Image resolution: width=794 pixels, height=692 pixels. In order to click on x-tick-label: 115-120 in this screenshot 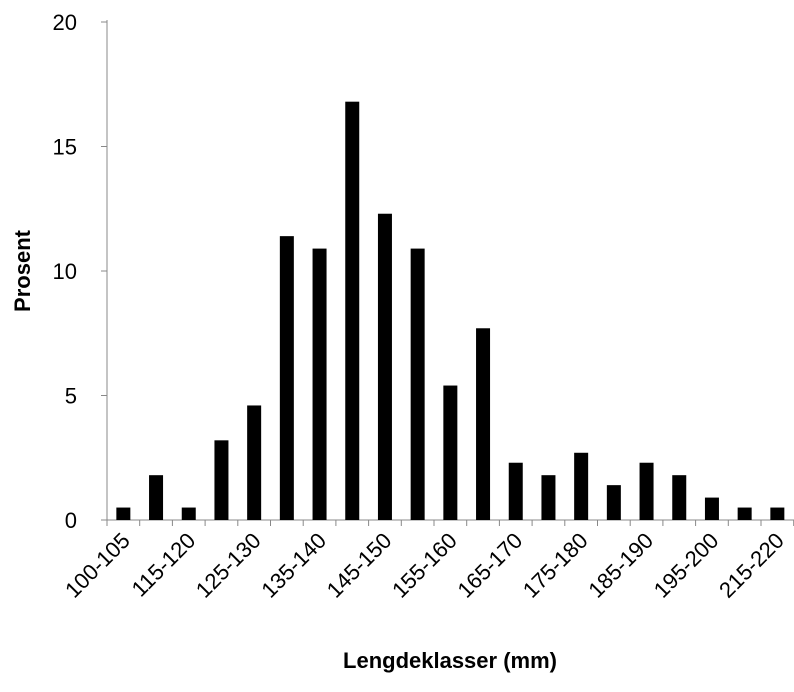, I will do `click(164, 565)`.